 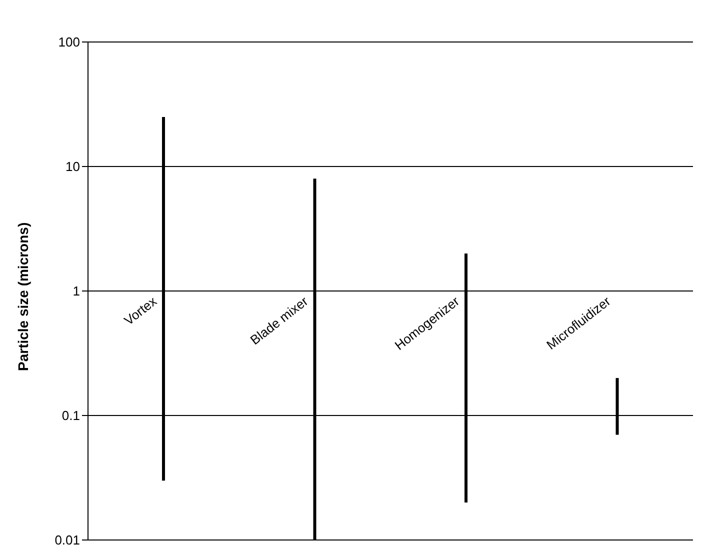 I want to click on y-tick-label: 0.1, so click(x=71, y=416).